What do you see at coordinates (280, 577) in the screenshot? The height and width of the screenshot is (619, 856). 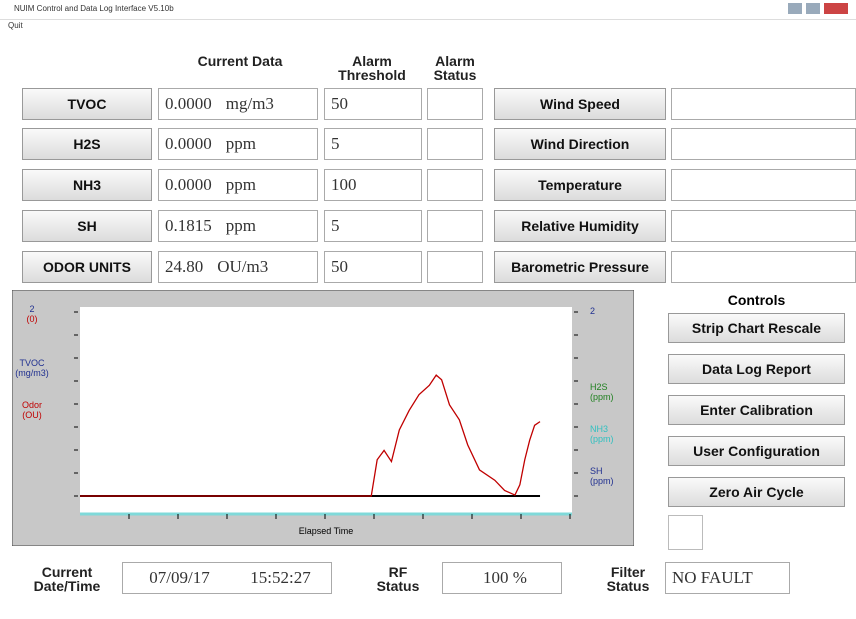 I see `time: 15:52:27` at bounding box center [280, 577].